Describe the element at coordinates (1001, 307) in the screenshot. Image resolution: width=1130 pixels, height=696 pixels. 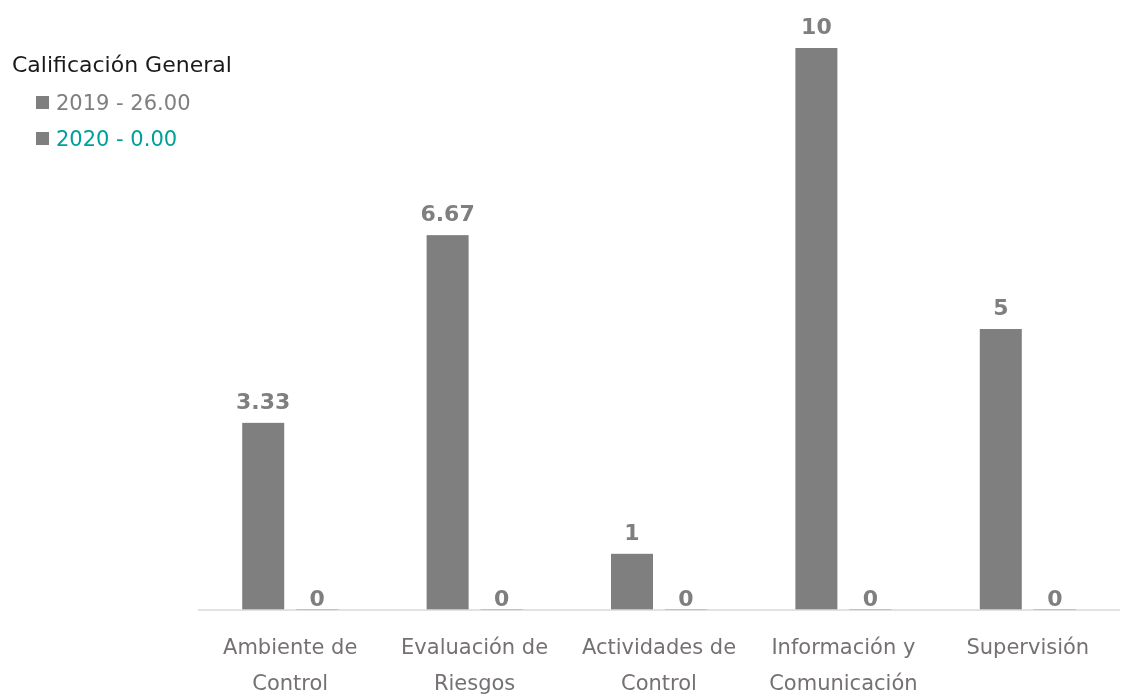
I see `data-label: 5` at that location.